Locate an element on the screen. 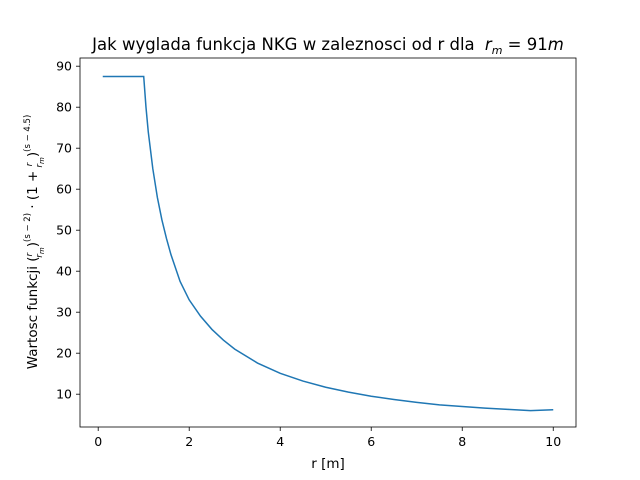  y-tick-label: 30 is located at coordinates (64, 312).